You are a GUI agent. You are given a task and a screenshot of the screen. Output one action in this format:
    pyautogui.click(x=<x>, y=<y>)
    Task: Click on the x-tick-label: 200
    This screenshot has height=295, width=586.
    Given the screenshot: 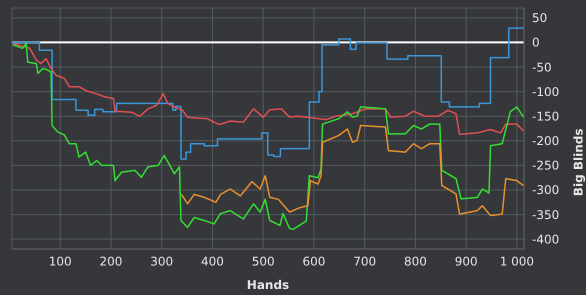 What is the action you would take?
    pyautogui.click(x=110, y=261)
    